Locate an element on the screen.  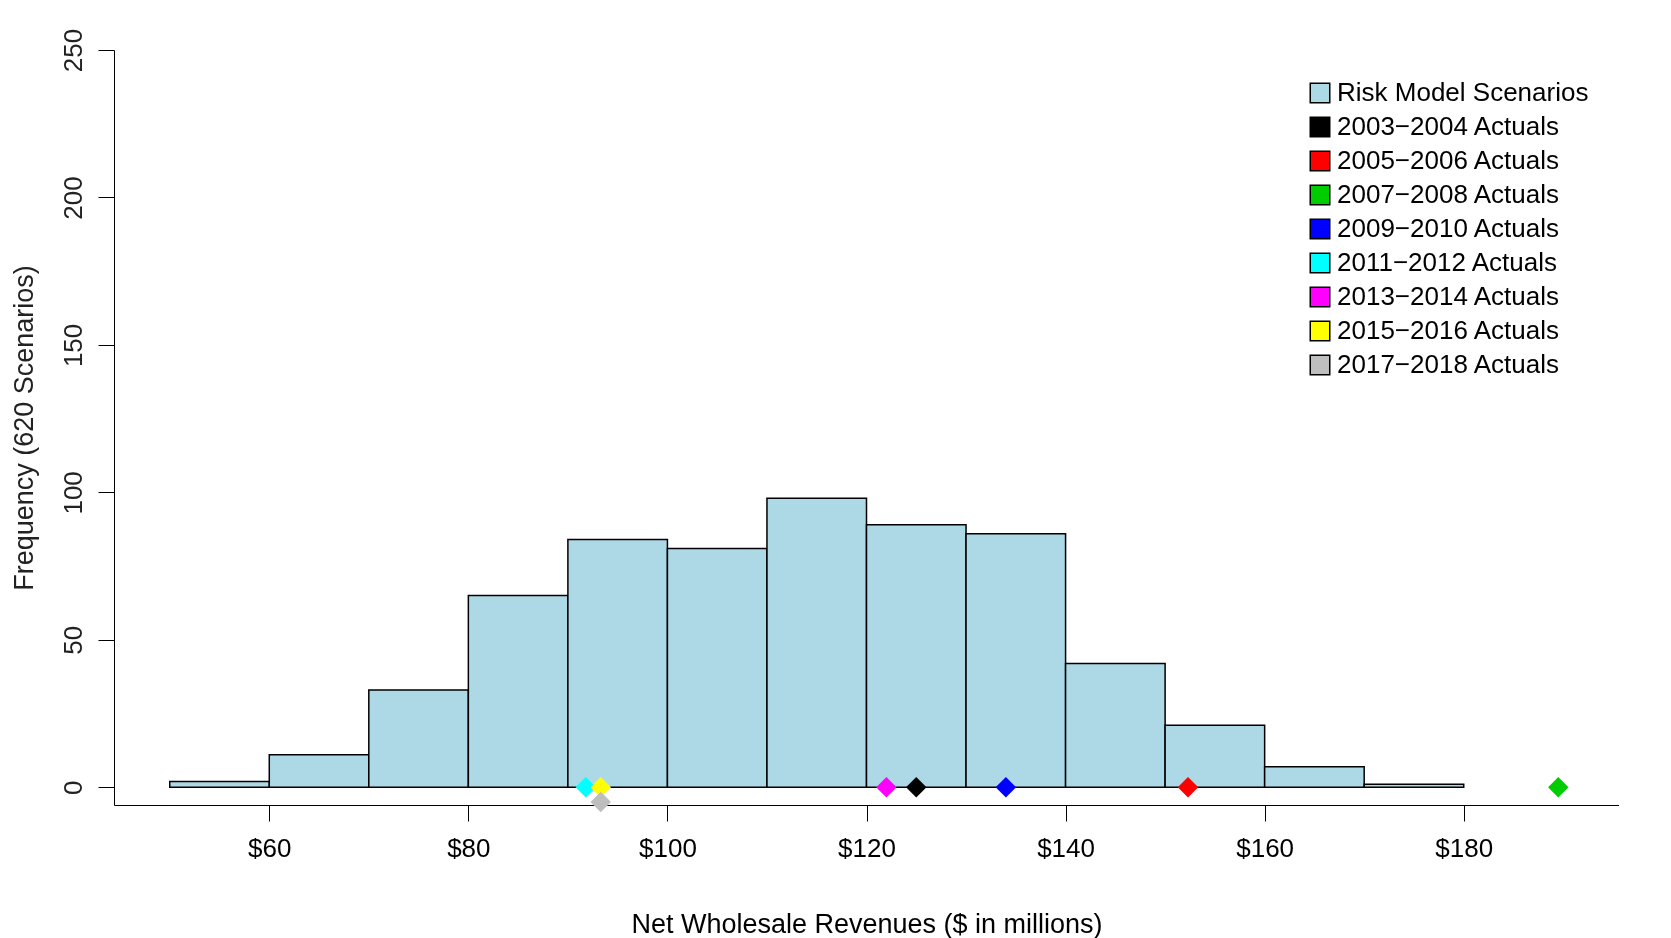
x-tick-label: $120 is located at coordinates (867, 847).